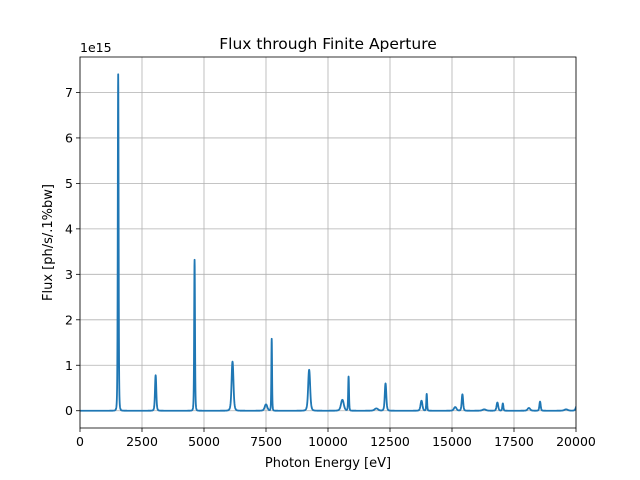  I want to click on x-tick-label: 10000, so click(328, 441).